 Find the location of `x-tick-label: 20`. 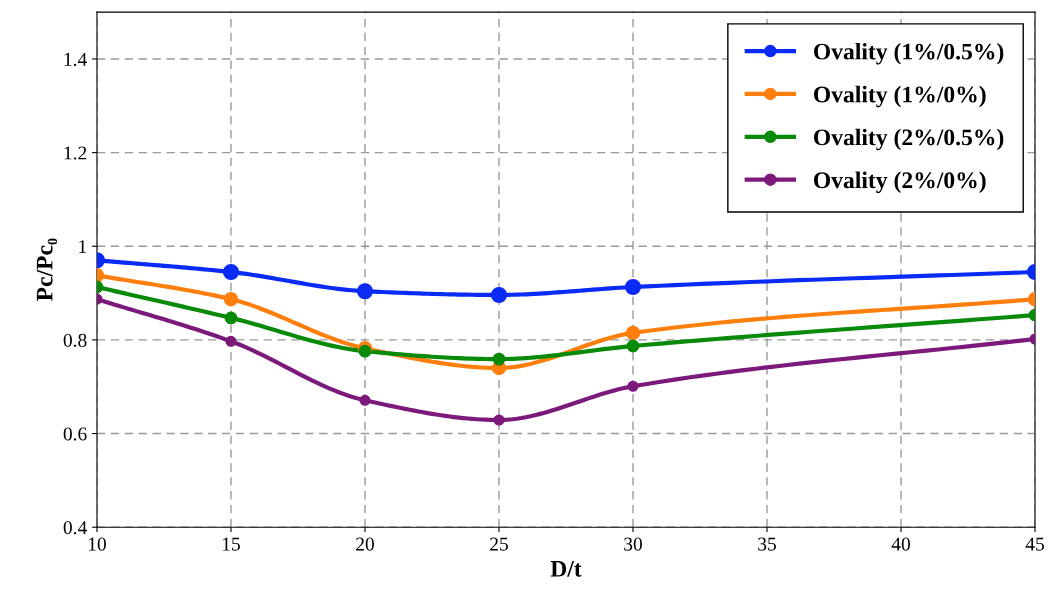

x-tick-label: 20 is located at coordinates (365, 544).